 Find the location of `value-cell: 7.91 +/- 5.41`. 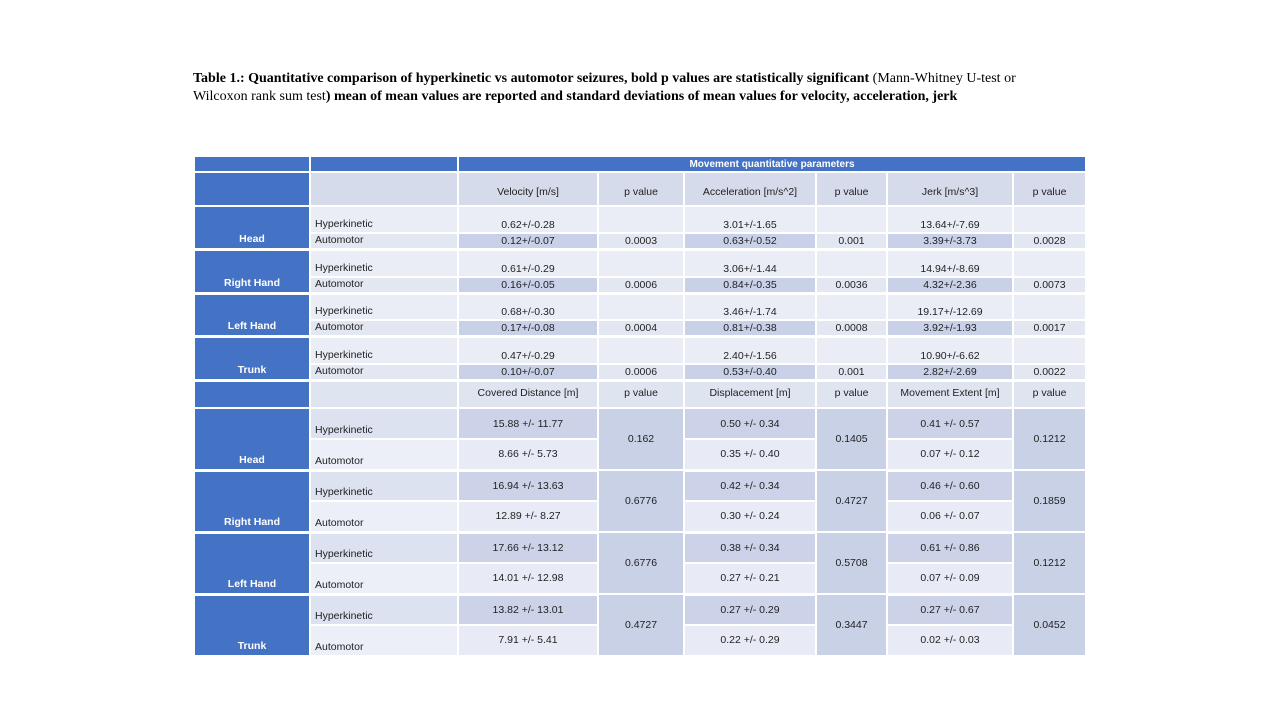

value-cell: 7.91 +/- 5.41 is located at coordinates (528, 641).